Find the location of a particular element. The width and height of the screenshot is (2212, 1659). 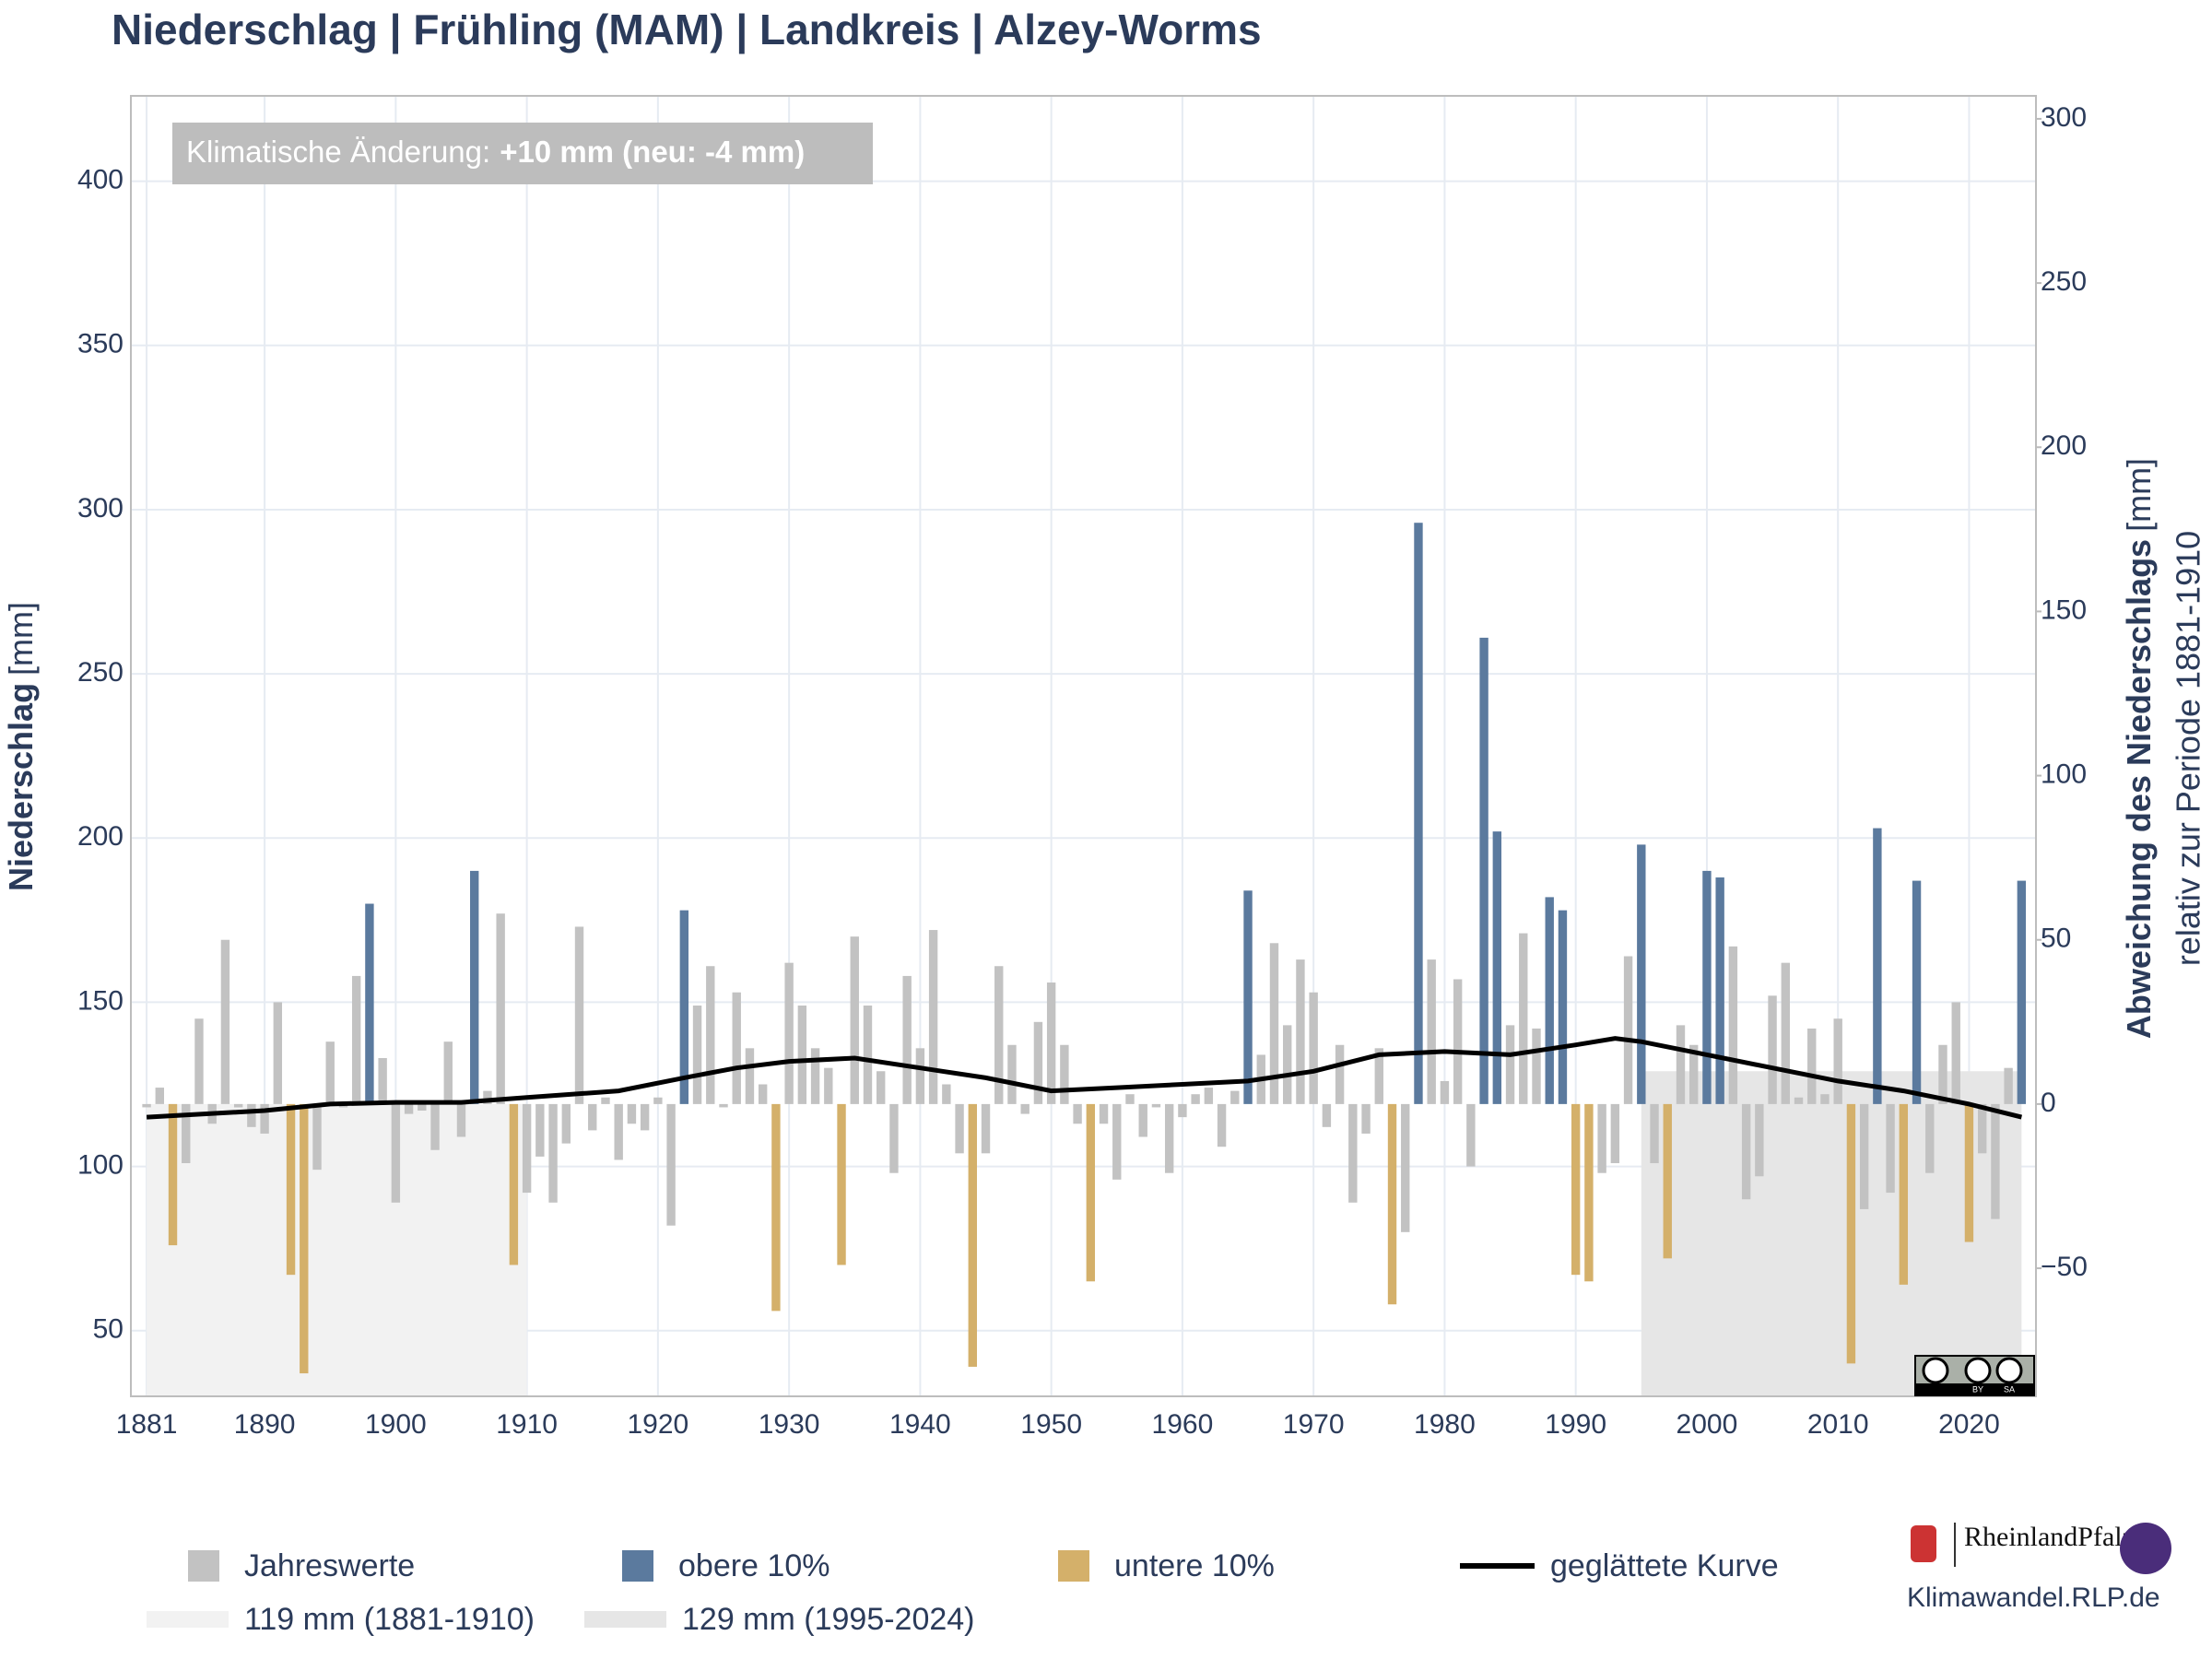

y2-tick-label: 100 is located at coordinates (2064, 774).